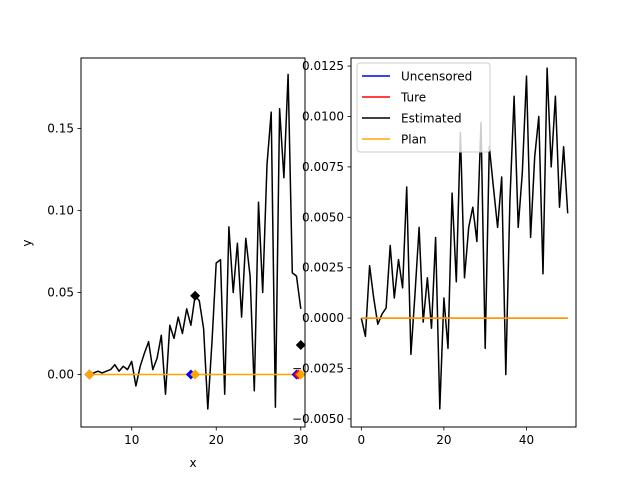  Describe the element at coordinates (323, 217) in the screenshot. I see `y-tick-label: 0.0050` at that location.